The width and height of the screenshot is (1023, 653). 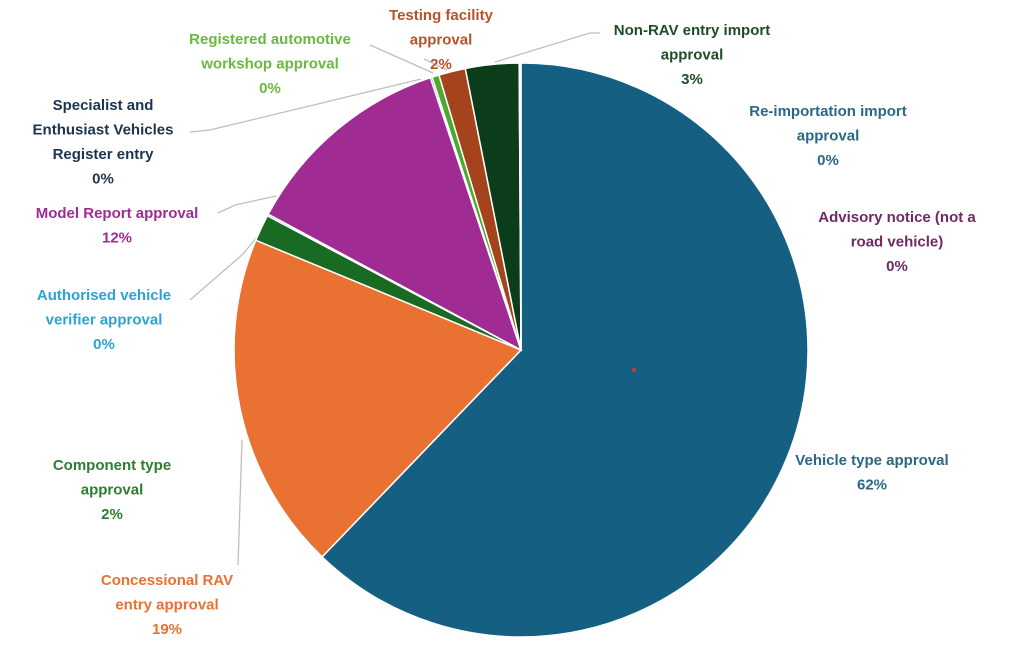 What do you see at coordinates (117, 226) in the screenshot?
I see `slice-label-4: Model Report approval 12%` at bounding box center [117, 226].